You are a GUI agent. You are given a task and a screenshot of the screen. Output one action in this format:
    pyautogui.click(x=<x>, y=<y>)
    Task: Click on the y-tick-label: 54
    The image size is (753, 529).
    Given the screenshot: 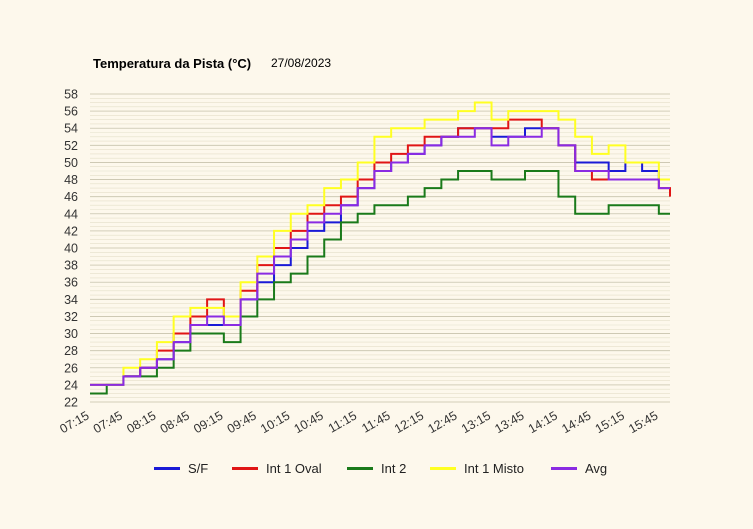 What is the action you would take?
    pyautogui.click(x=71, y=129)
    